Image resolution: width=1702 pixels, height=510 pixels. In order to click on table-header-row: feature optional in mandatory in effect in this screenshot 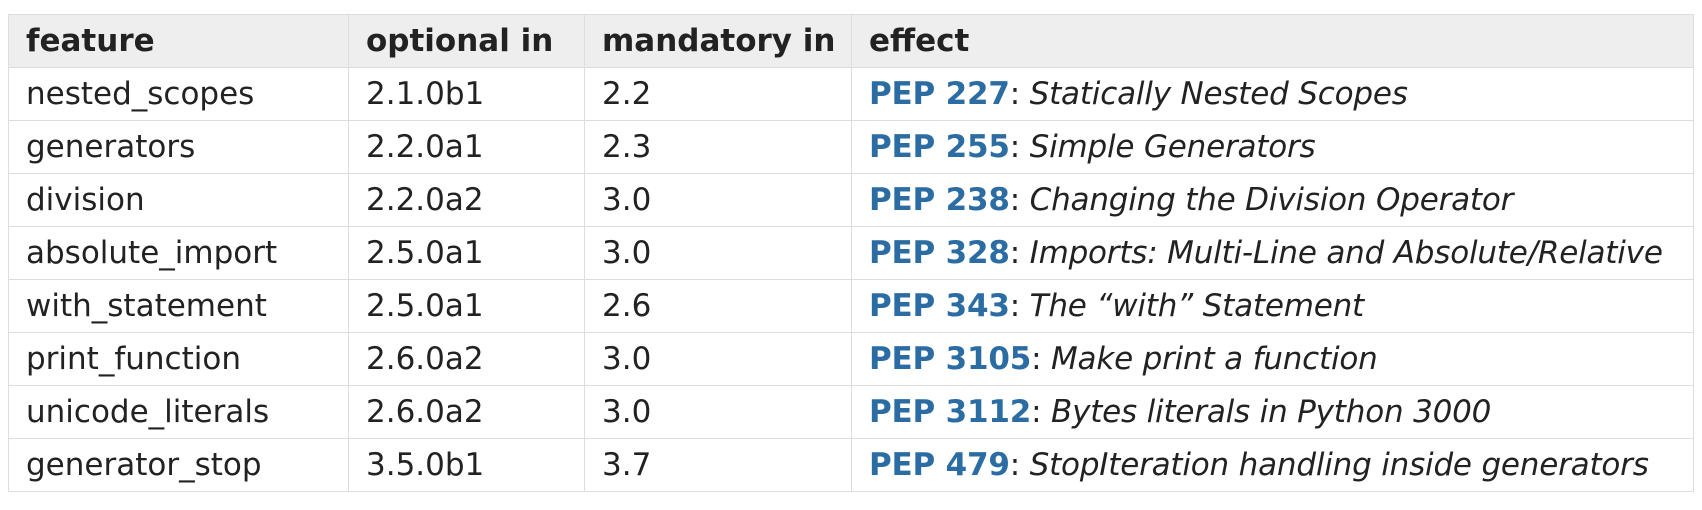, I will do `click(851, 41)`.